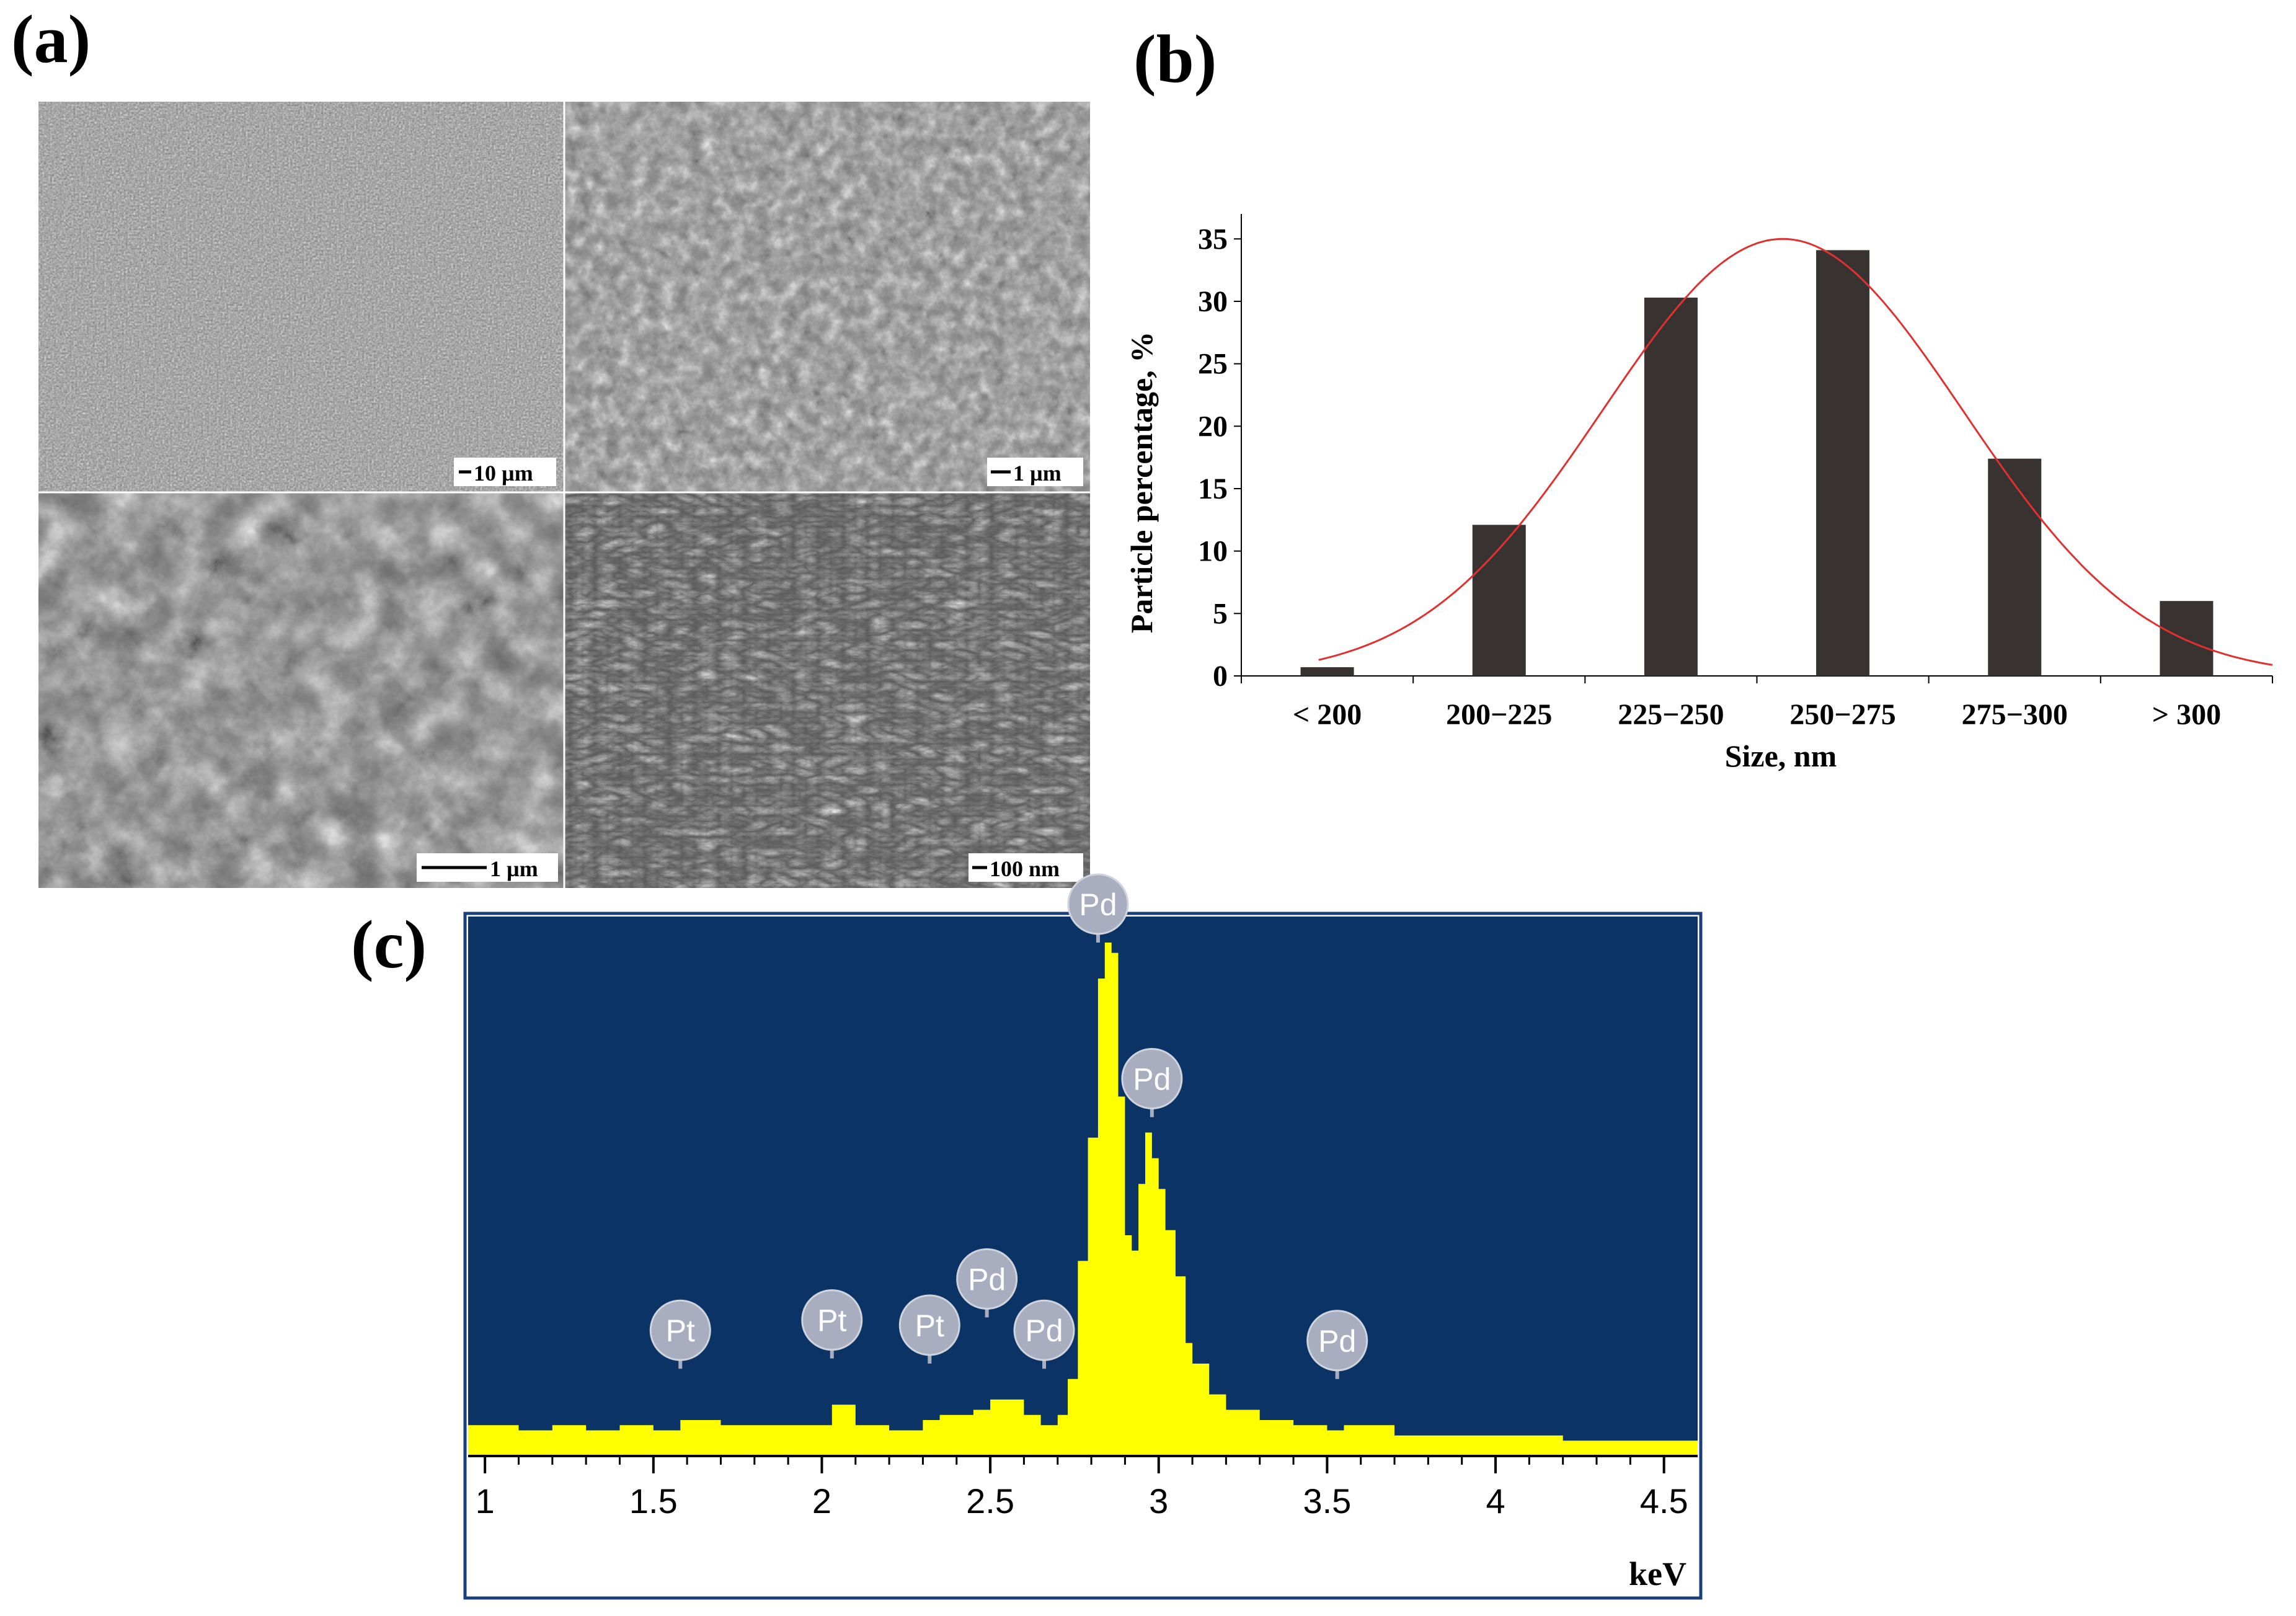  What do you see at coordinates (990, 1501) in the screenshot?
I see `eds-x-tick-label: 2.5` at bounding box center [990, 1501].